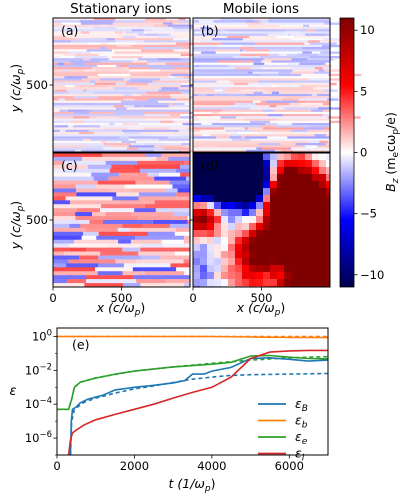  Describe the element at coordinates (261, 220) in the screenshot. I see `heatmap-panel-d: (d)` at that location.